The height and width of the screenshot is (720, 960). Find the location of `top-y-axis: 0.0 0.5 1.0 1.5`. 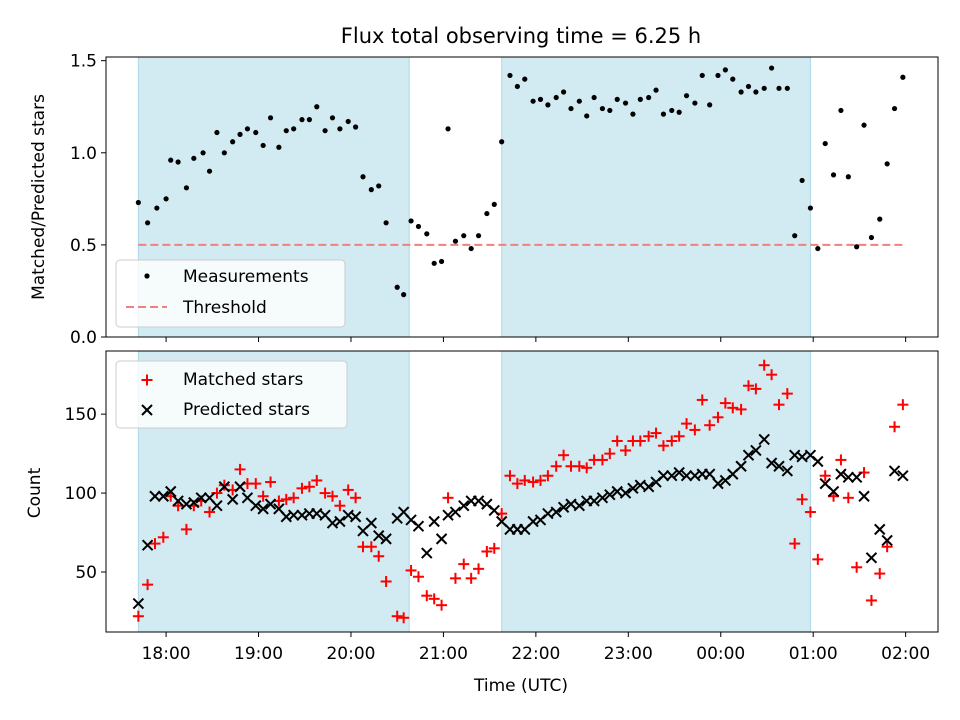

top-y-axis: 0.0 0.5 1.0 1.5 is located at coordinates (88, 200).